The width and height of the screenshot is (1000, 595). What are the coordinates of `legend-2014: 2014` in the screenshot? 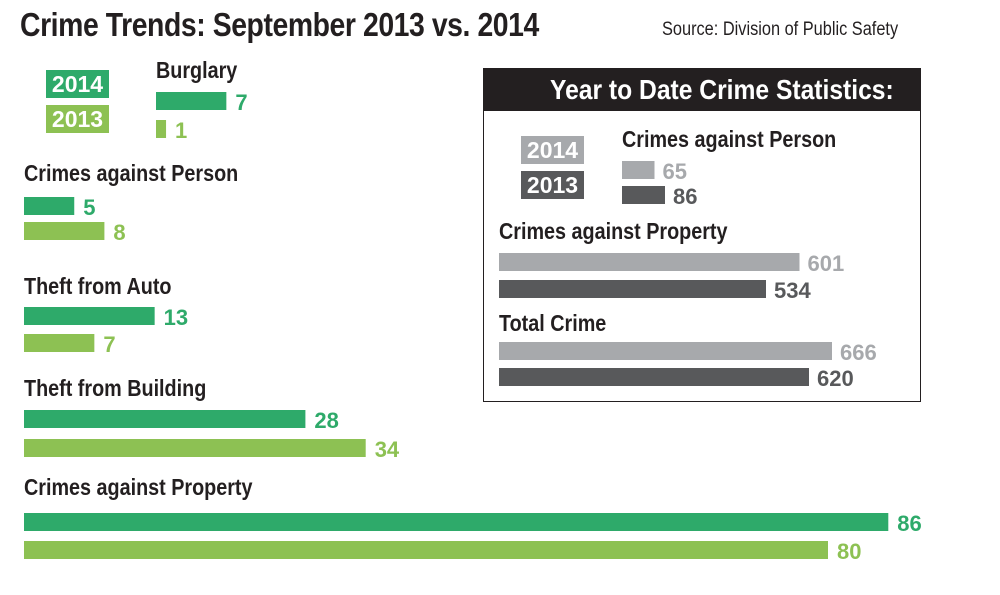 It's located at (77, 84).